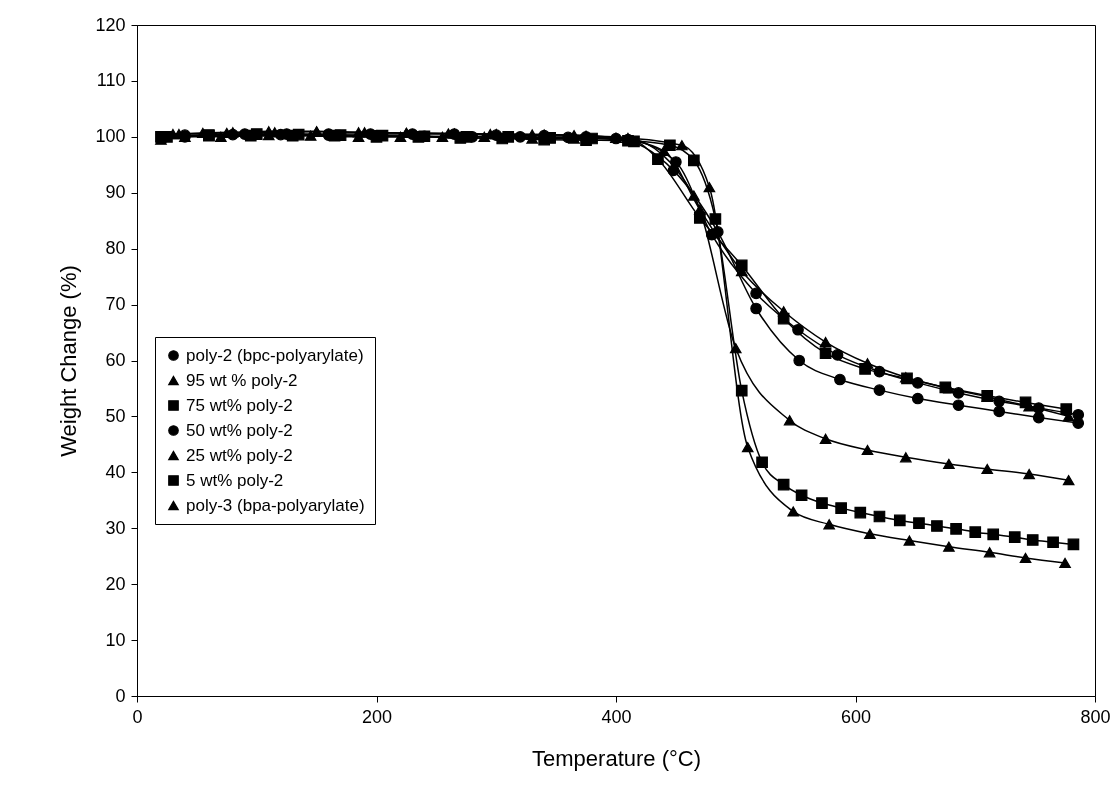 The width and height of the screenshot is (1120, 810). What do you see at coordinates (856, 716) in the screenshot?
I see `x-tick-label: 600` at bounding box center [856, 716].